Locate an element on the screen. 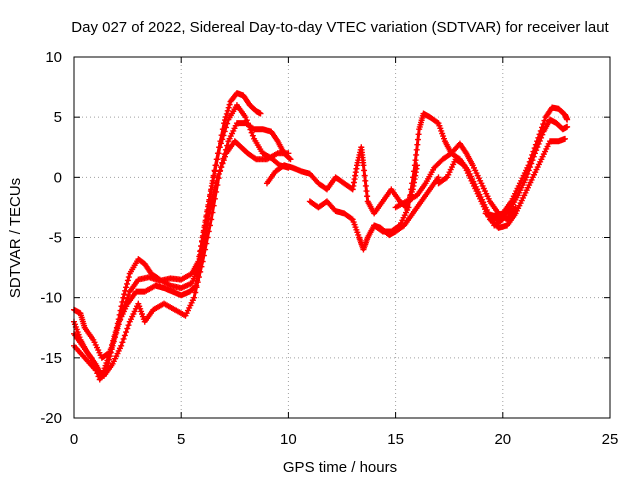 Image resolution: width=640 pixels, height=480 pixels. x-tick-label: 0 is located at coordinates (74, 439).